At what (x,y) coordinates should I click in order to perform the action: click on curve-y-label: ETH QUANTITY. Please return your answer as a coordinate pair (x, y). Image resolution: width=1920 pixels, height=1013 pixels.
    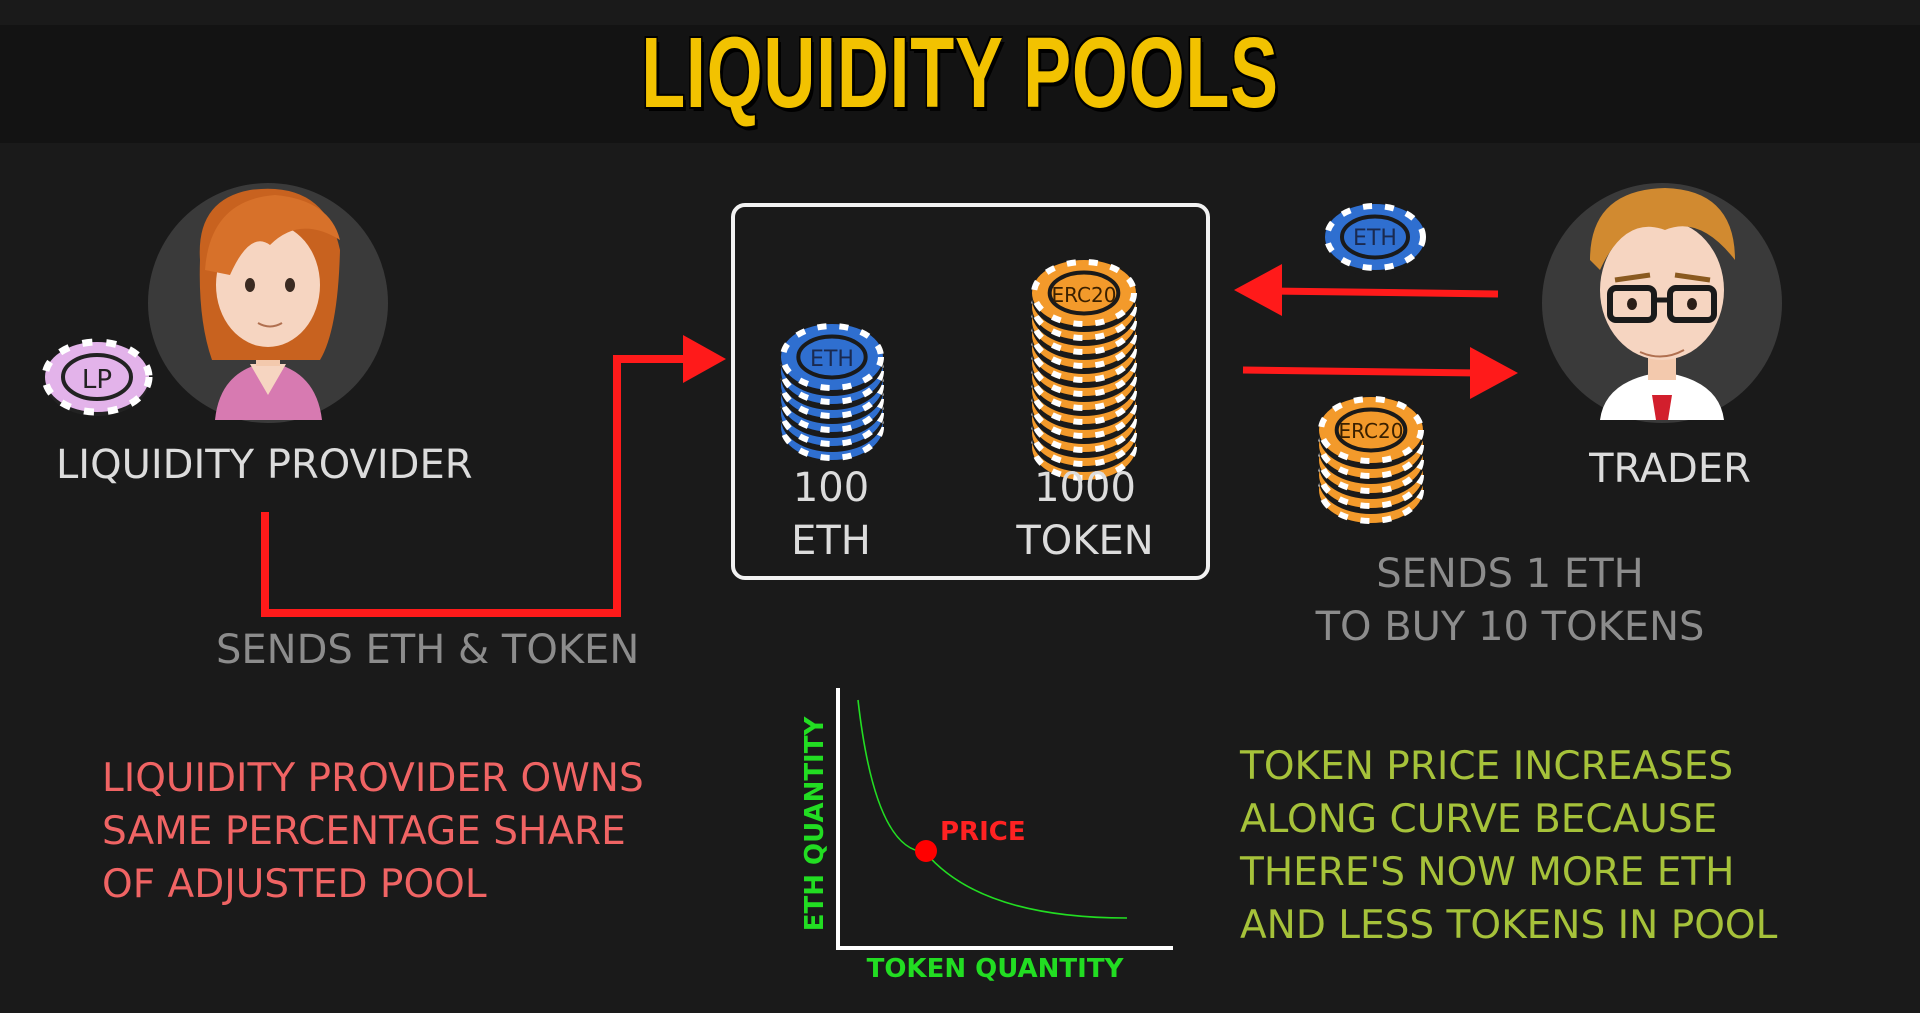
    Looking at the image, I should click on (815, 824).